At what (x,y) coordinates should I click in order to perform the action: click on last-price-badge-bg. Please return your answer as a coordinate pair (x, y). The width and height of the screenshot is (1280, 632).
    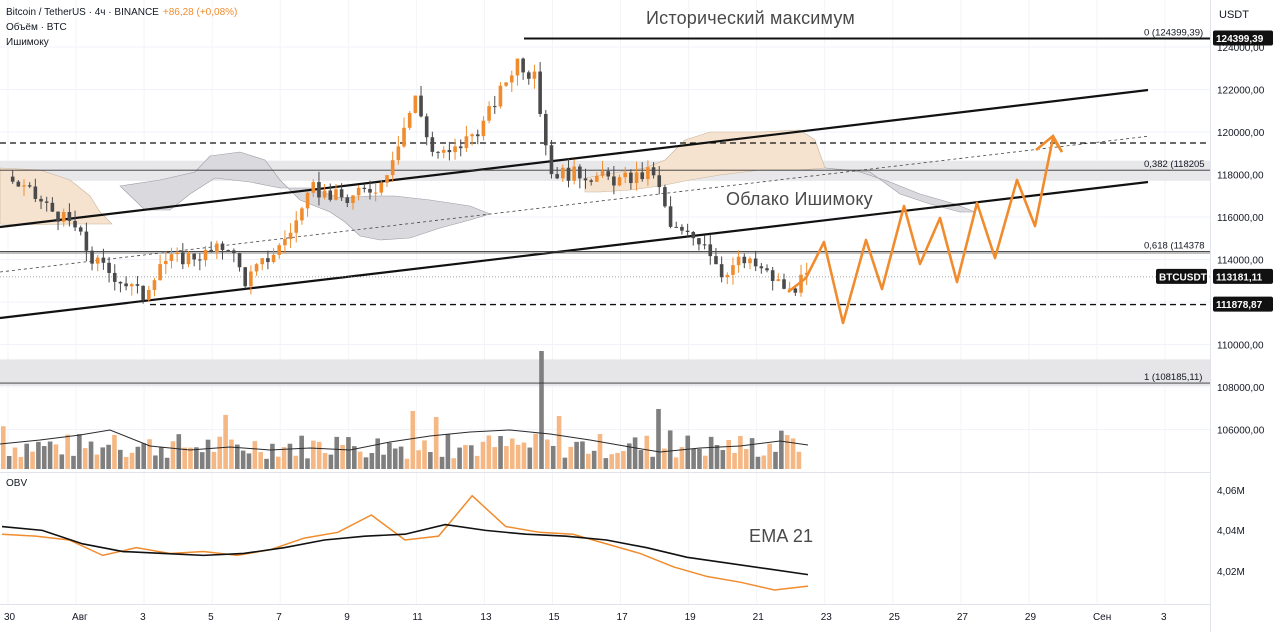
    Looking at the image, I should click on (1243, 276).